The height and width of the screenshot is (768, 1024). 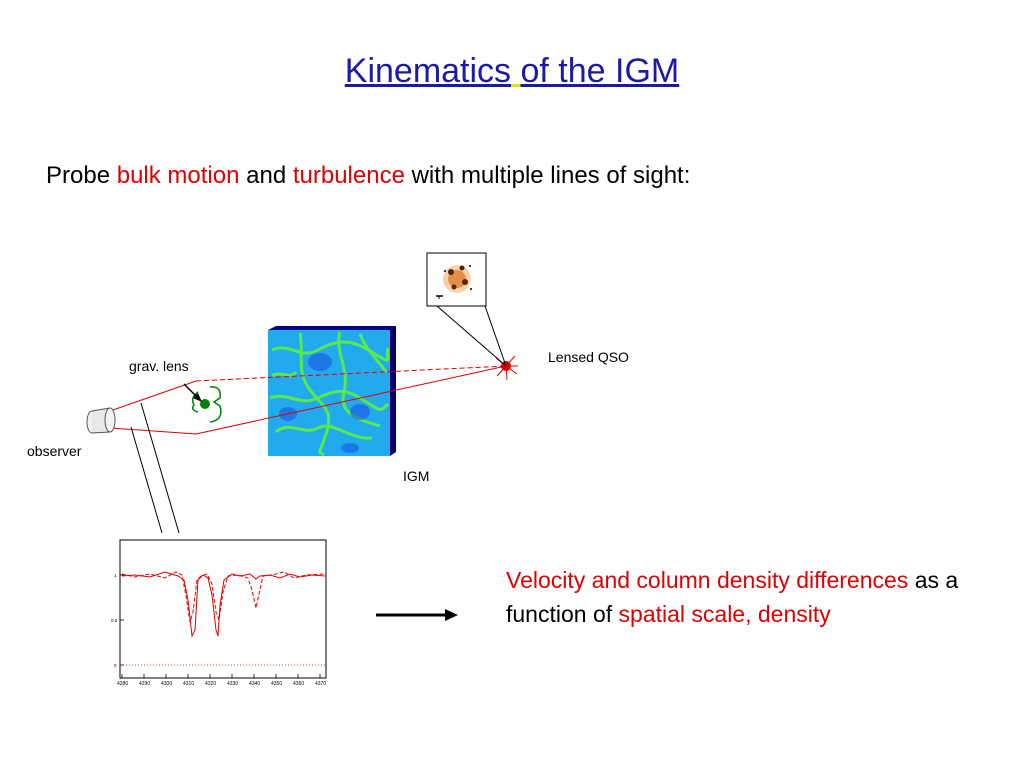 I want to click on result-arrow, so click(x=417, y=615).